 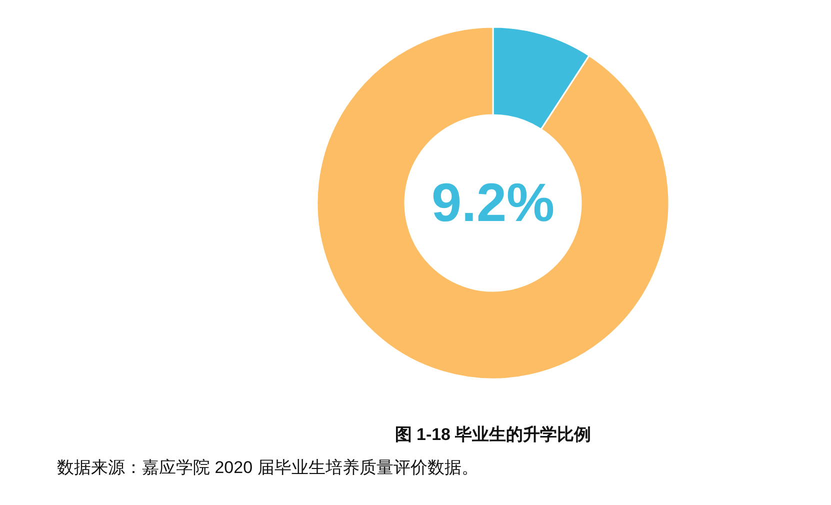 What do you see at coordinates (267, 467) in the screenshot?
I see `source-note: 数据来源：嘉应学院 2020 届毕业生培养质量评价数据。` at bounding box center [267, 467].